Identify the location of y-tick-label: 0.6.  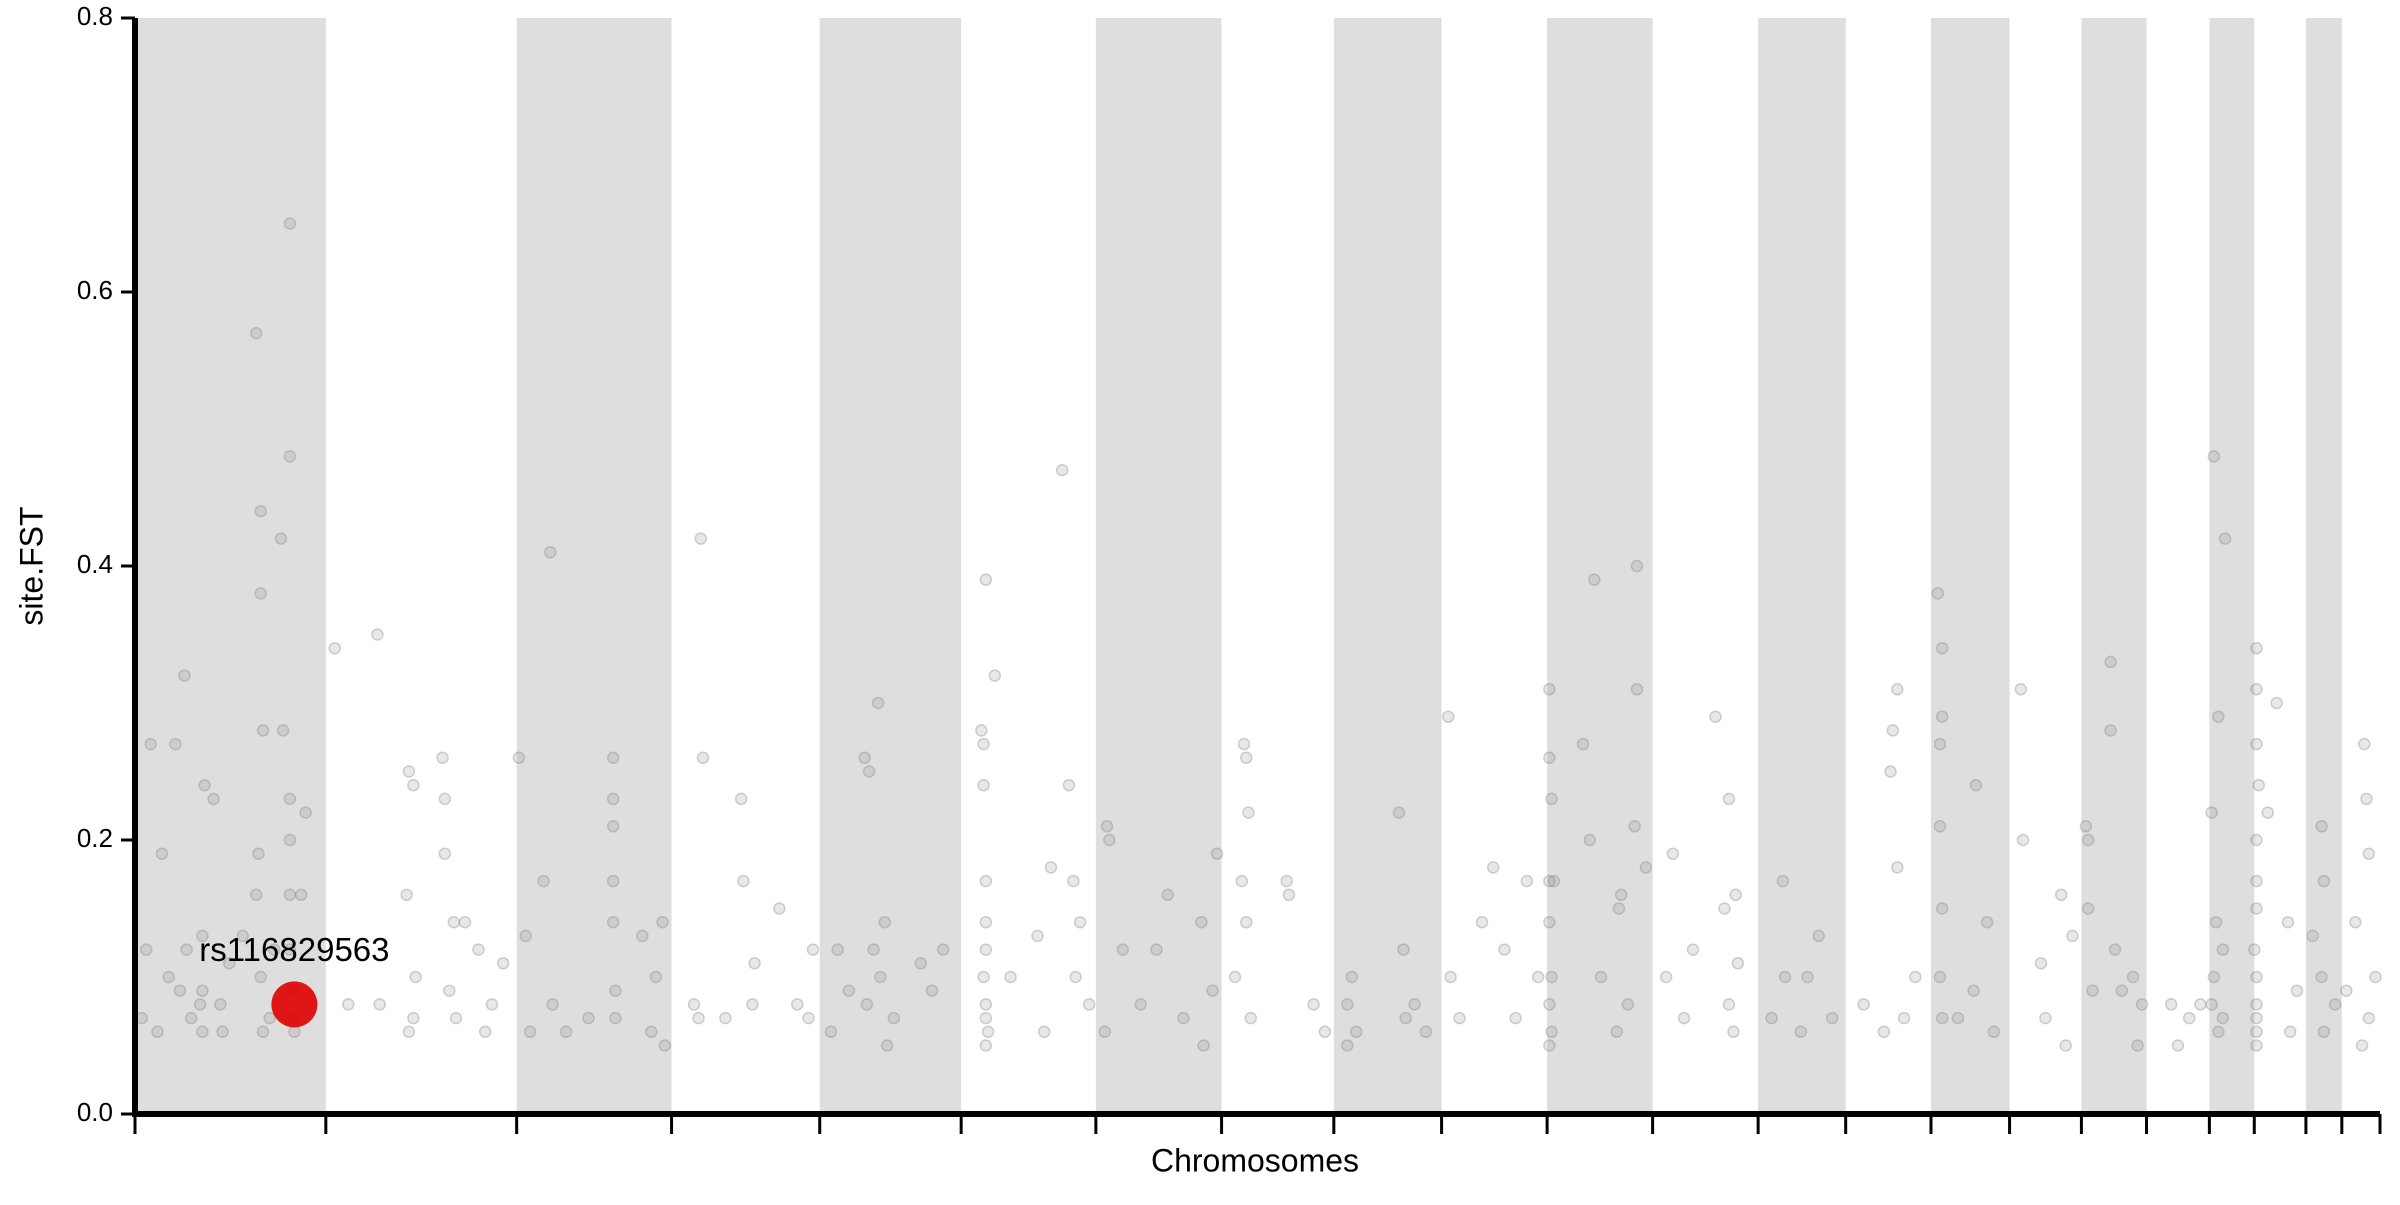
(95, 290).